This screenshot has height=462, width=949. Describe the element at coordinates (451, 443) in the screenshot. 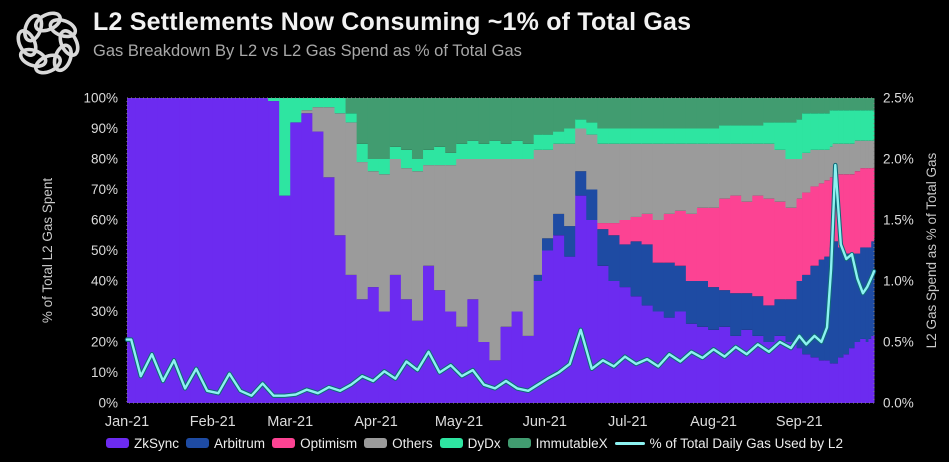

I see `legend-swatch-icon` at that location.